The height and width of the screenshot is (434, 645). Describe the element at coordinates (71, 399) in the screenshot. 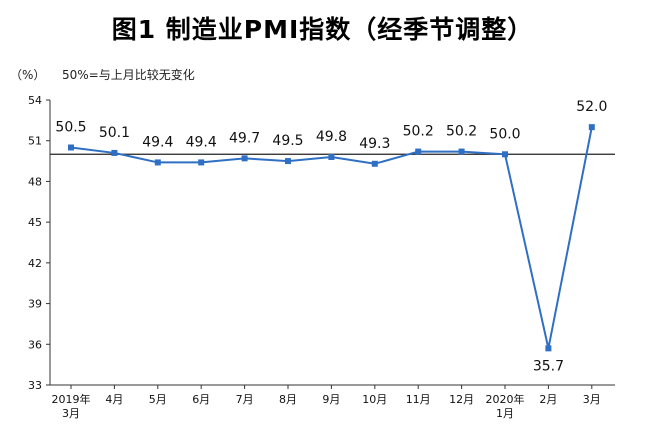

I see `x-tick-label: 2019年` at that location.